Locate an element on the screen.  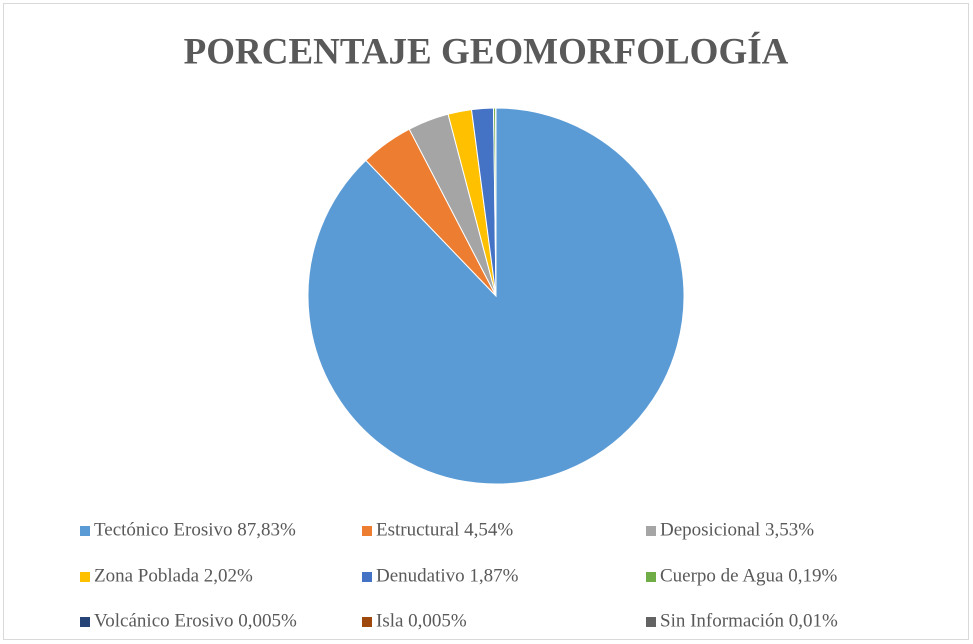
legend-label: Estructural 4,54% is located at coordinates (444, 529).